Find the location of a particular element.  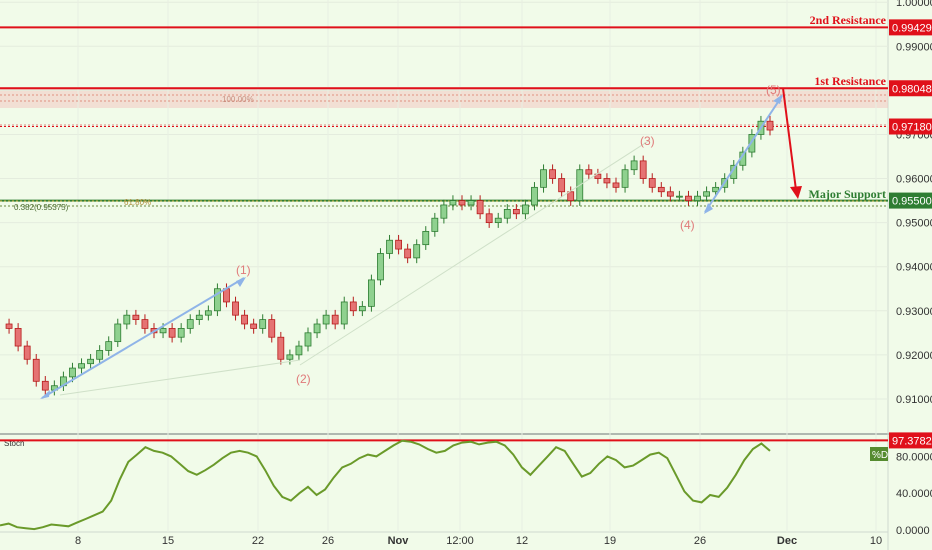

stoch-tick-label: 0.0000 is located at coordinates (913, 531).